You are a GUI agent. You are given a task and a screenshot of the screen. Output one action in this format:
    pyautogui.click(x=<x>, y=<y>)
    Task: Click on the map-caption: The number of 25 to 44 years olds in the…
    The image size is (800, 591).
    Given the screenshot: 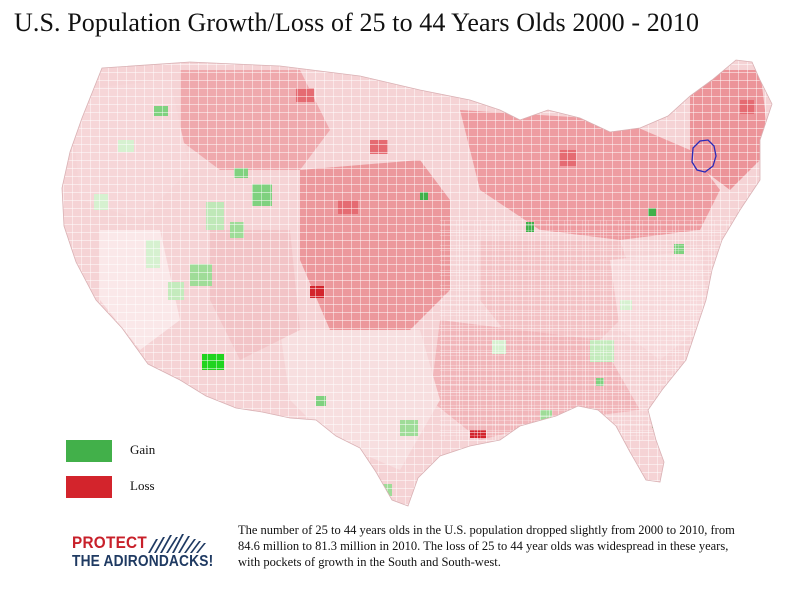 What is the action you would take?
    pyautogui.click(x=486, y=546)
    